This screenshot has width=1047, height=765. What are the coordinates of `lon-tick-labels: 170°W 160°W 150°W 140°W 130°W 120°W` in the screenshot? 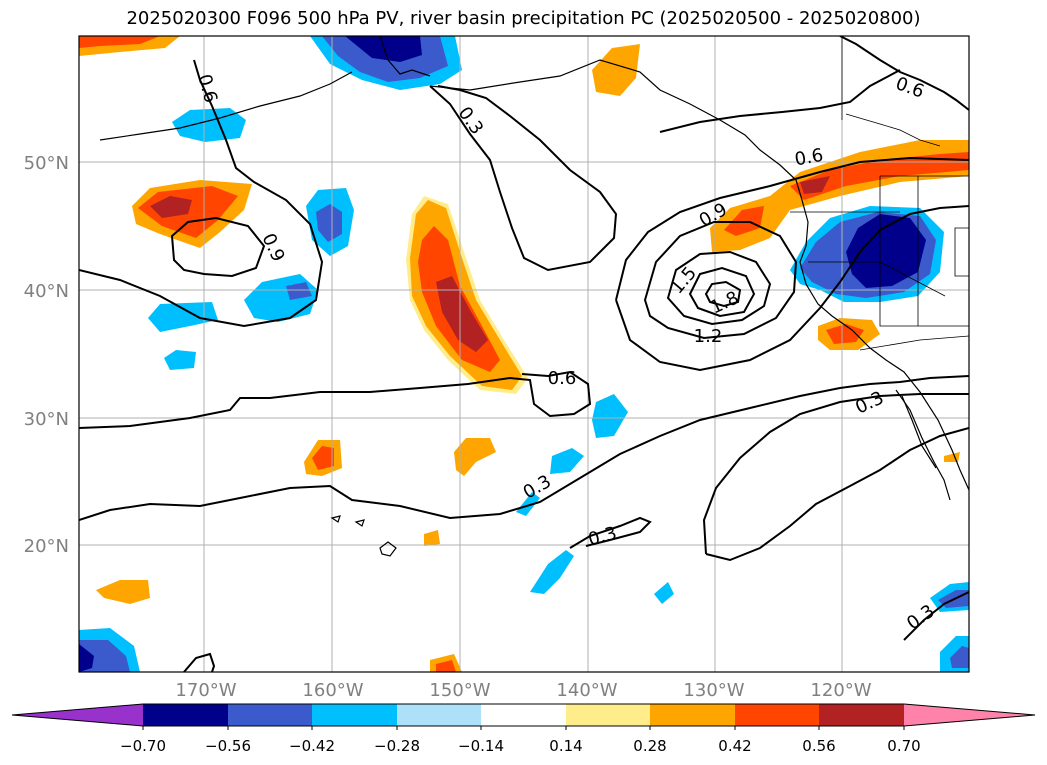 It's located at (523, 690).